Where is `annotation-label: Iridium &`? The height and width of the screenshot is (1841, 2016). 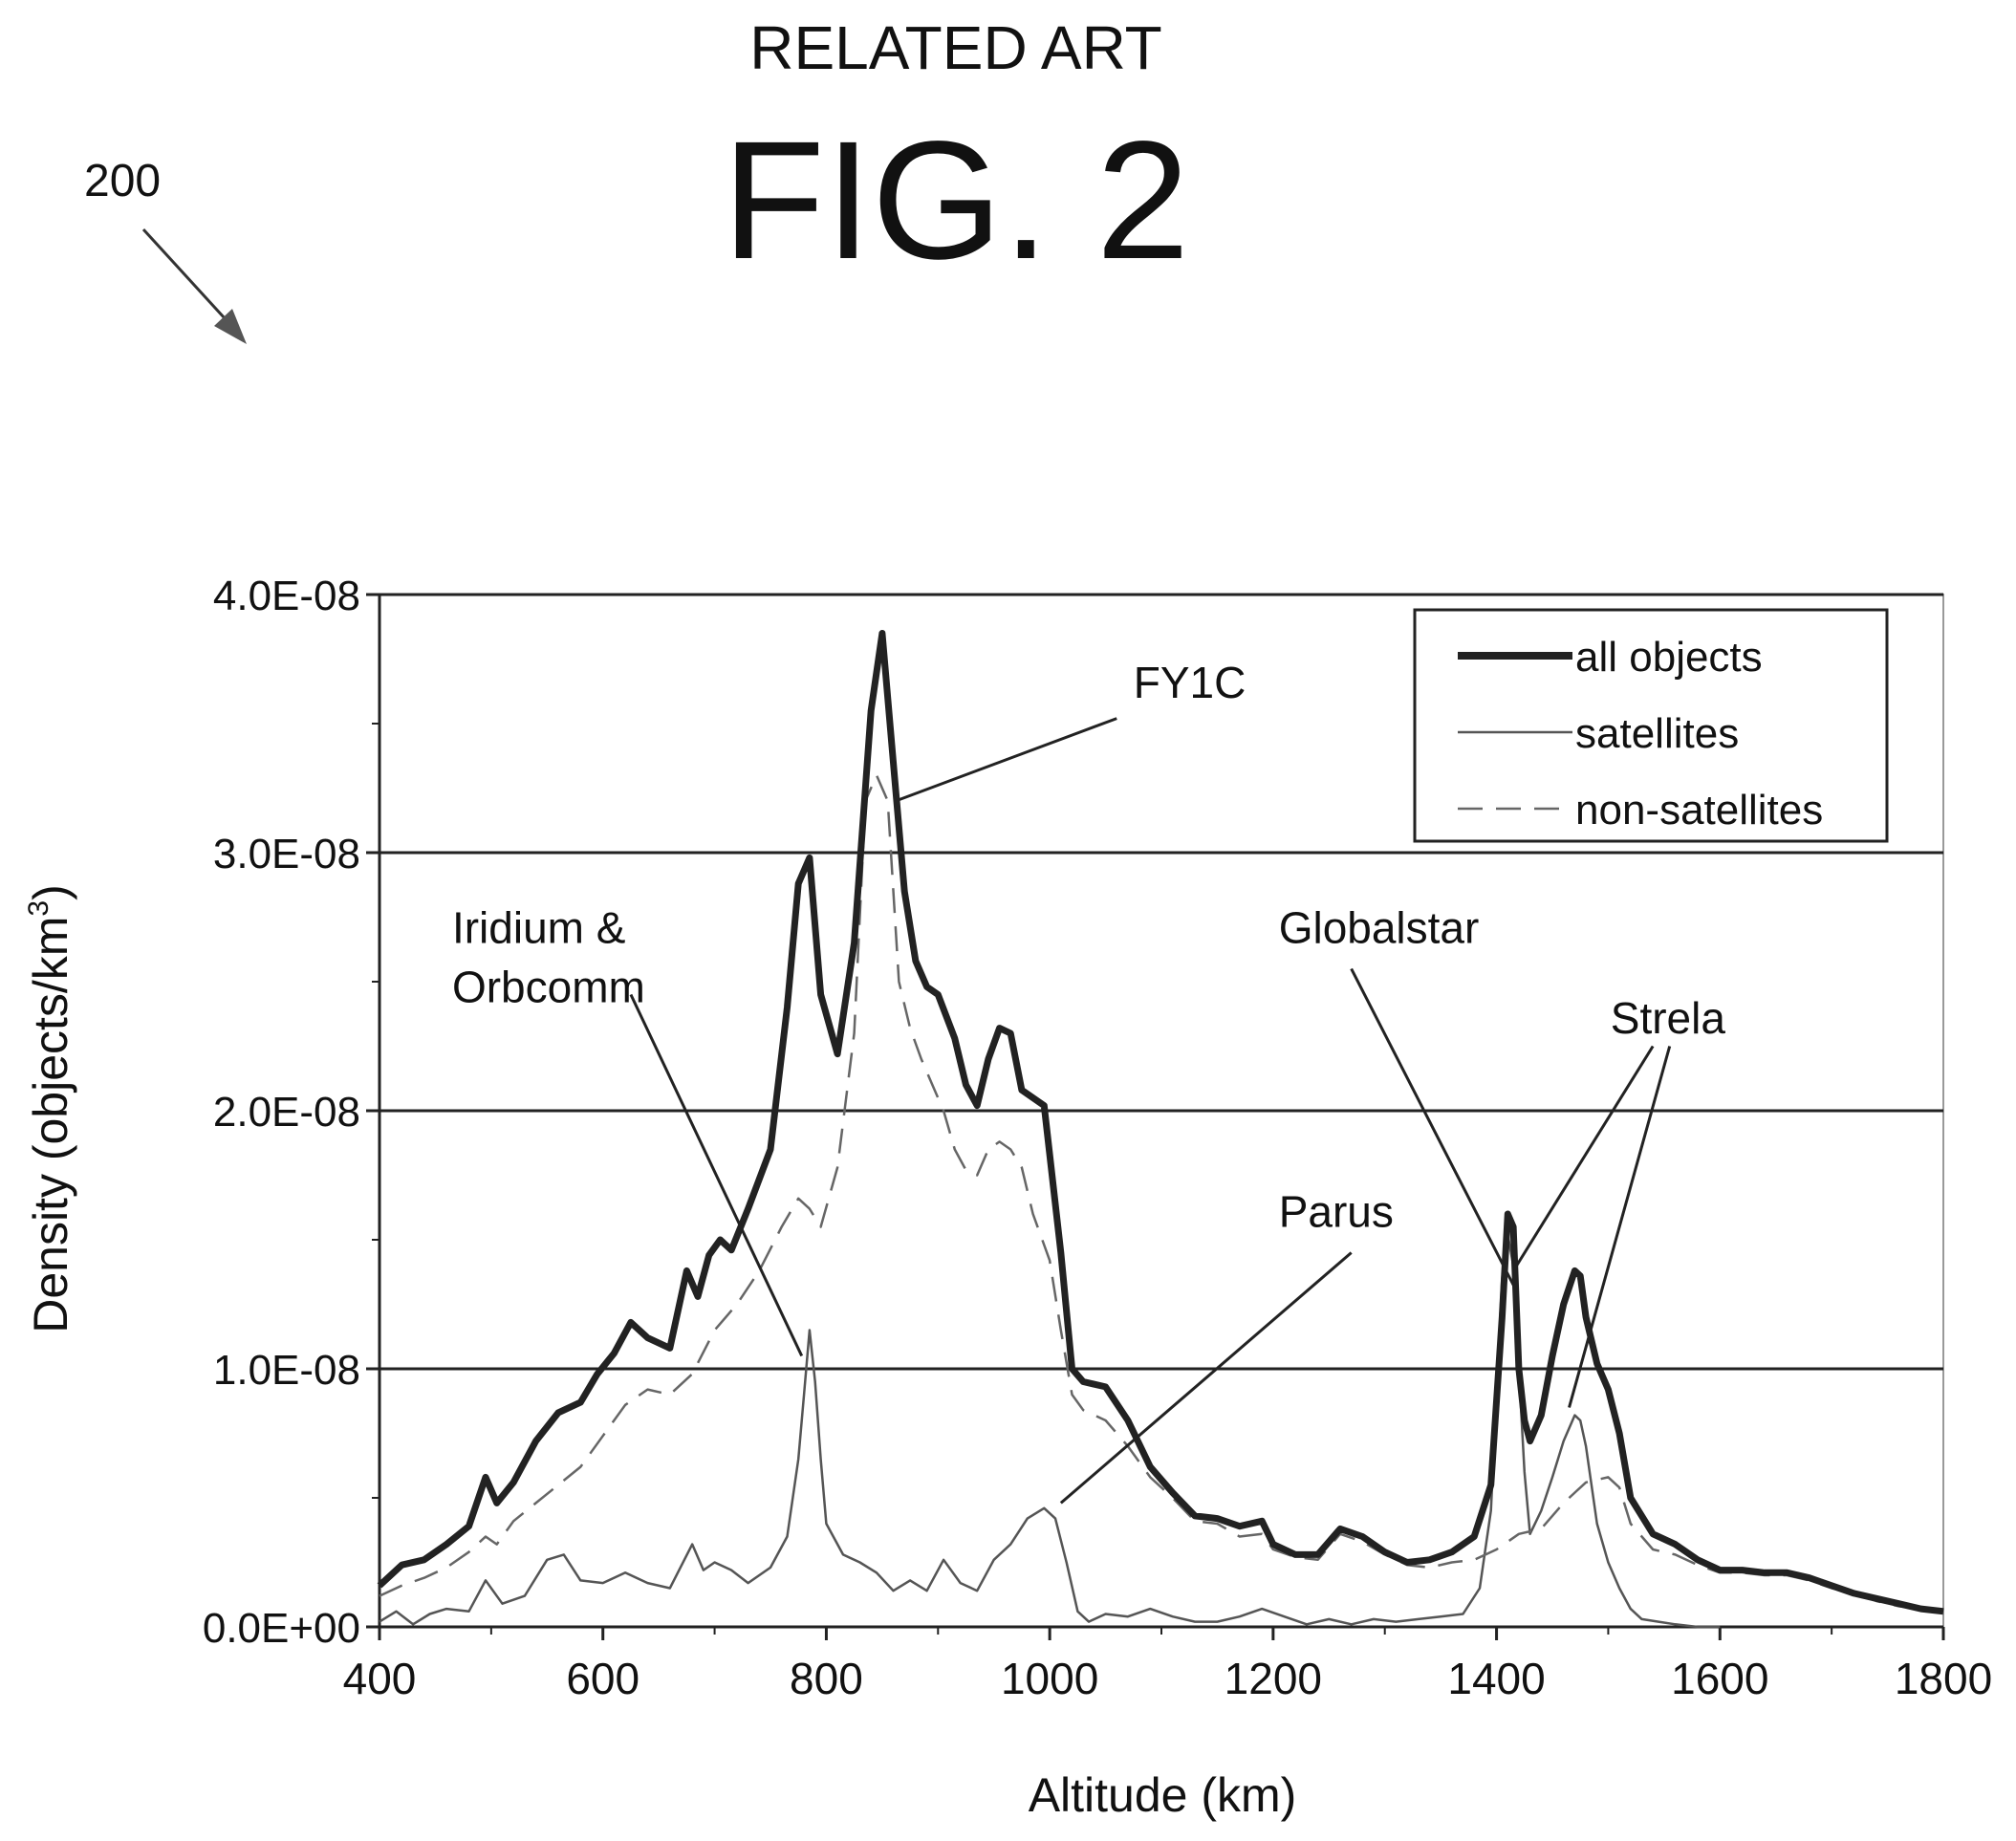 annotation-label: Iridium & is located at coordinates (538, 928).